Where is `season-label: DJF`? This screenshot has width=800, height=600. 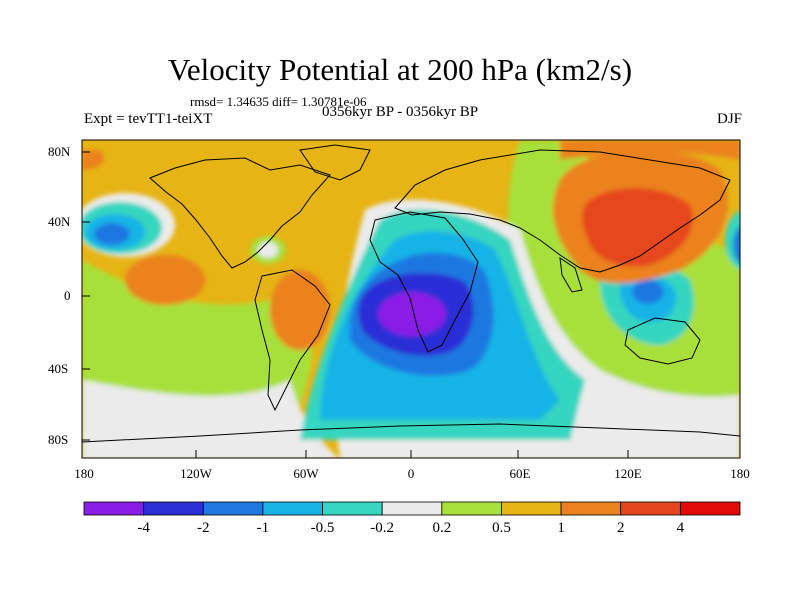 season-label: DJF is located at coordinates (729, 119).